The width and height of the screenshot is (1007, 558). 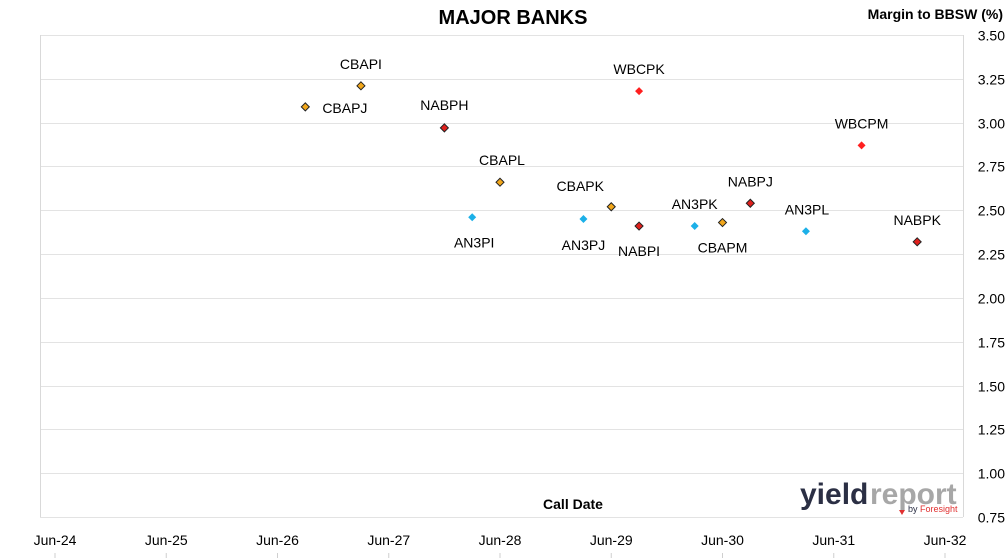 What do you see at coordinates (862, 123) in the screenshot?
I see `point-label-wbcpm: WBCPM` at bounding box center [862, 123].